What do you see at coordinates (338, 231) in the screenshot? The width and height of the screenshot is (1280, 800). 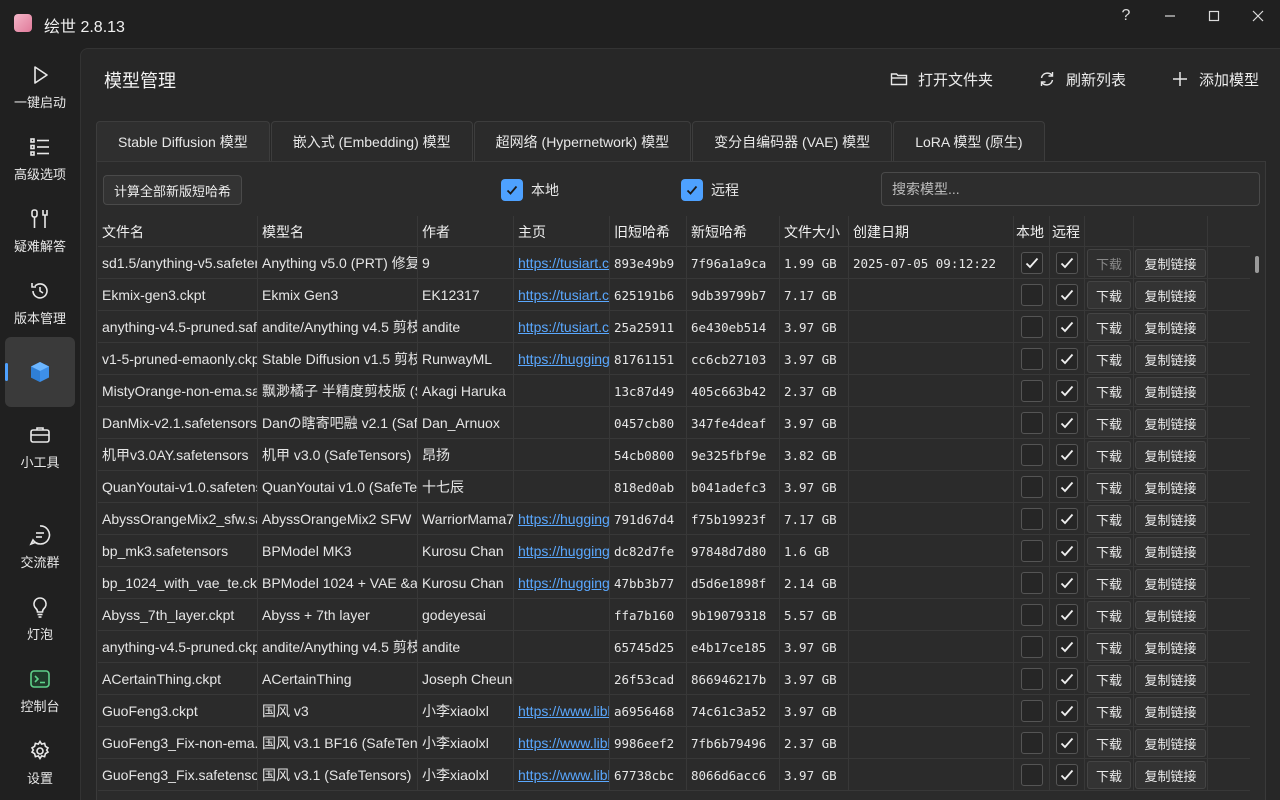 I see `col-header-model: 模型名` at bounding box center [338, 231].